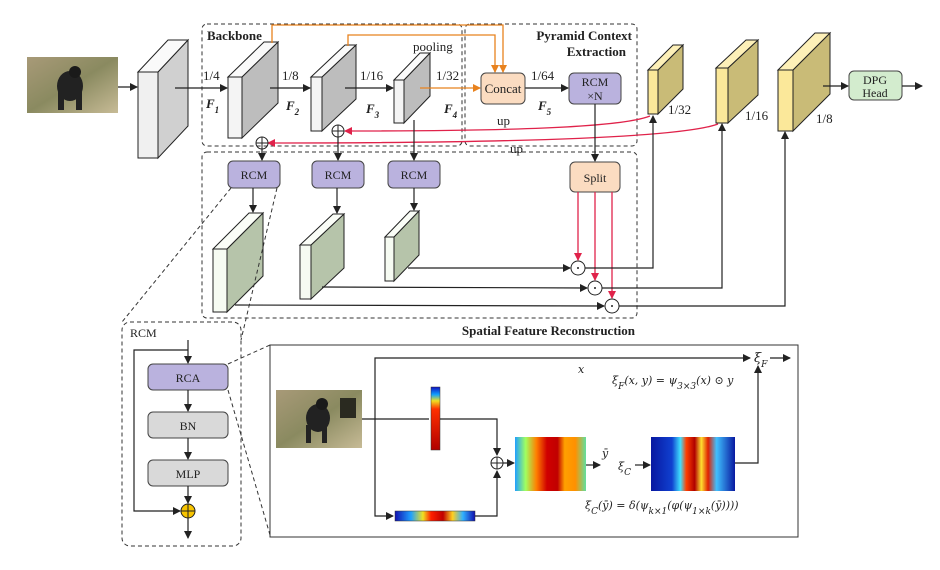 This screenshot has height=570, width=940. I want to click on xi-f-label: ξF, so click(761, 360).